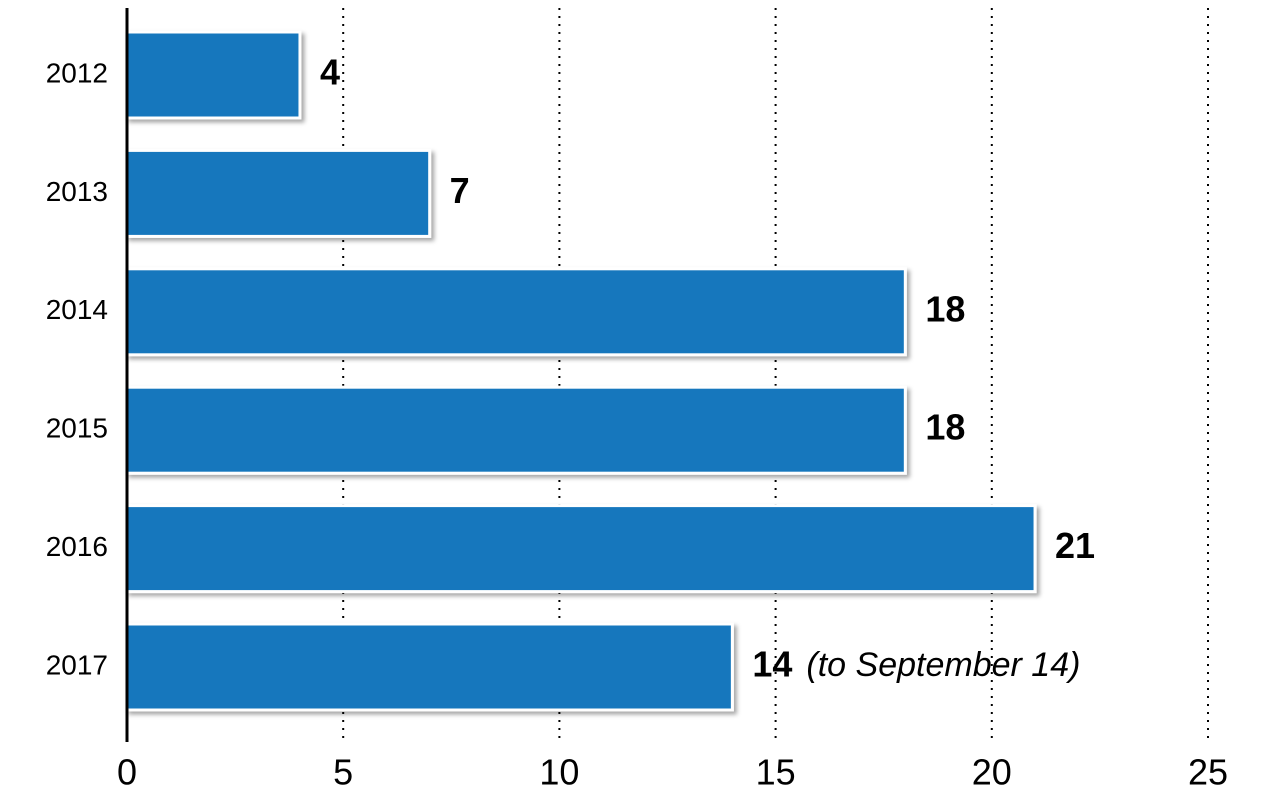 This screenshot has height=808, width=1280. Describe the element at coordinates (943, 665) in the screenshot. I see `annotation: (to September 14)` at that location.